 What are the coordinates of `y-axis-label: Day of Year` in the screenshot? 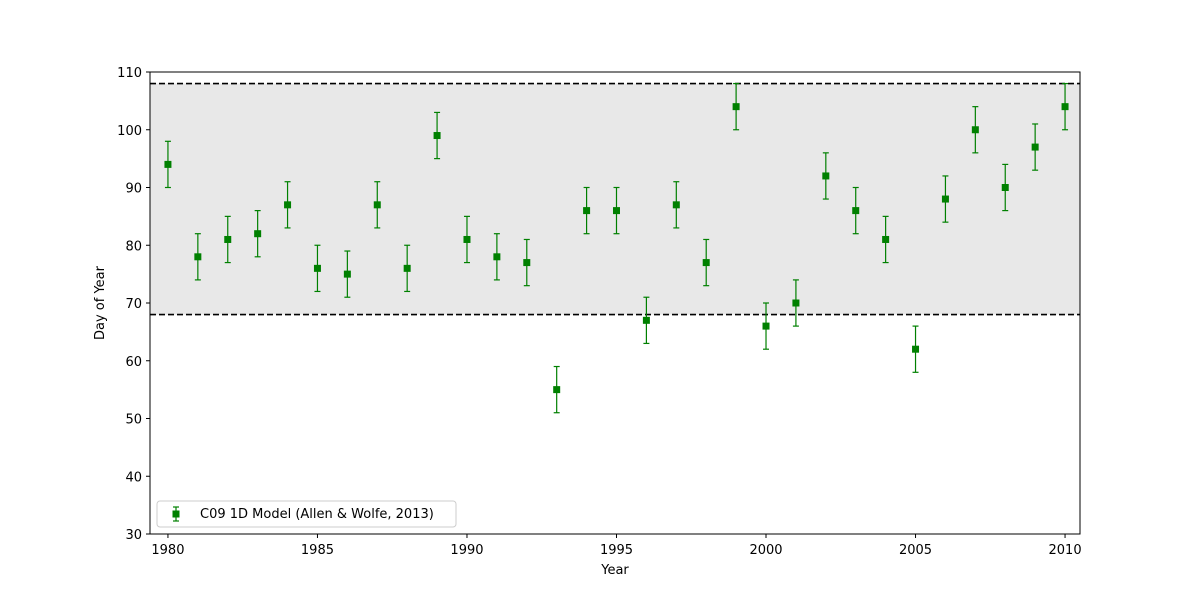 It's located at (100, 302).